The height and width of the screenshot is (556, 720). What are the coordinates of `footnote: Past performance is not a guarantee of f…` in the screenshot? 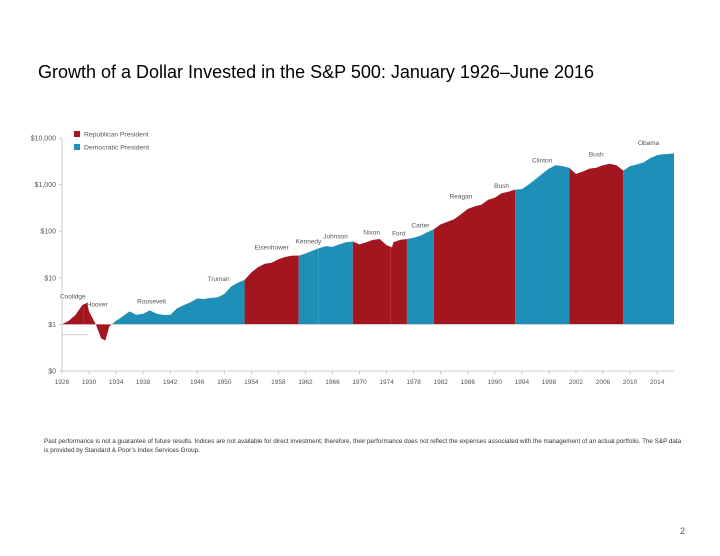 It's located at (363, 446).